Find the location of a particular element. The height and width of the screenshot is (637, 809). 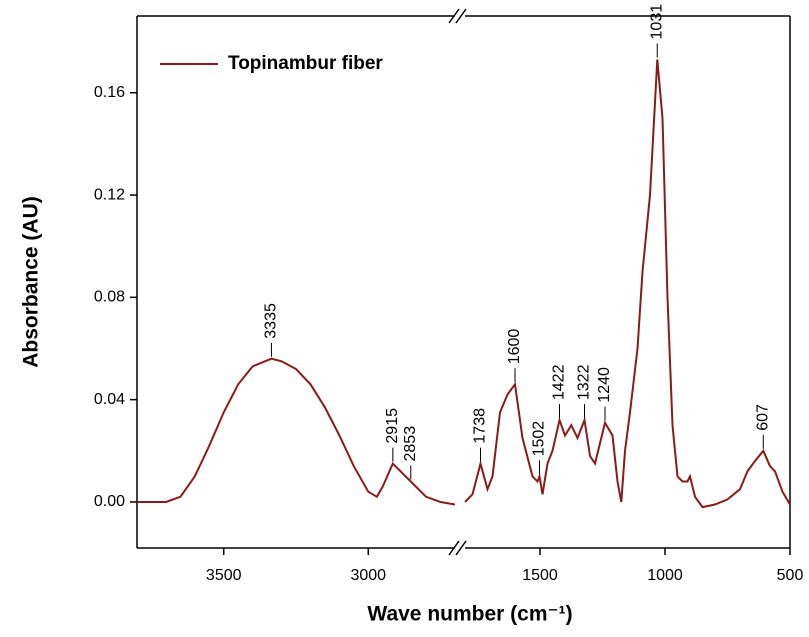

x-tick-label: 1000 is located at coordinates (665, 575).